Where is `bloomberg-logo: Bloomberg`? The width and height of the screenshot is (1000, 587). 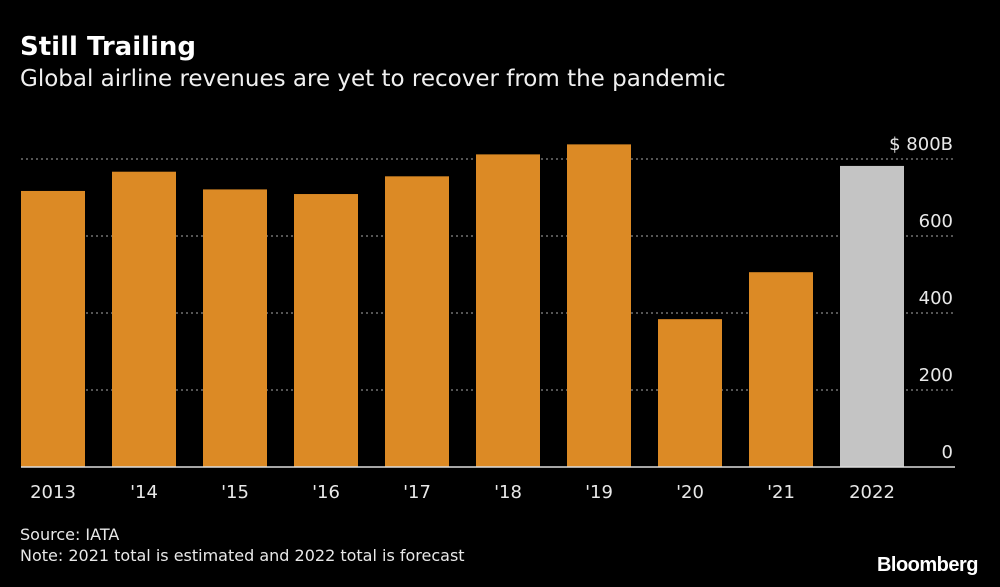
bloomberg-logo: Bloomberg is located at coordinates (927, 565).